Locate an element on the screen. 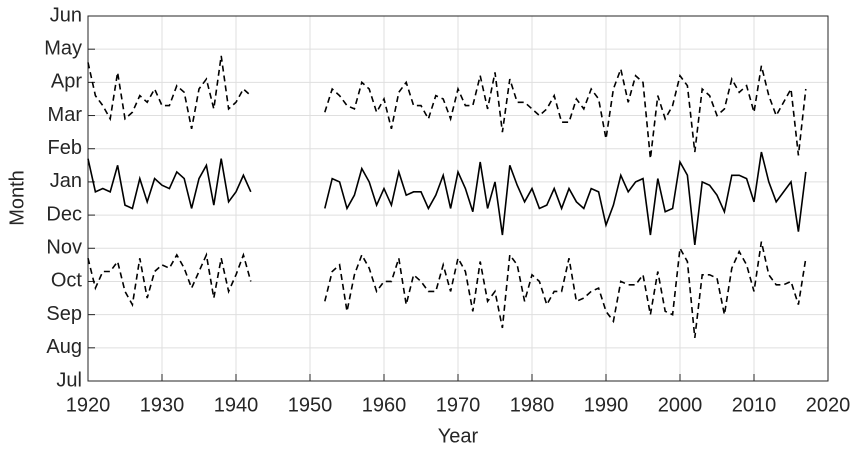  x-tick-label: 1960 is located at coordinates (384, 405).